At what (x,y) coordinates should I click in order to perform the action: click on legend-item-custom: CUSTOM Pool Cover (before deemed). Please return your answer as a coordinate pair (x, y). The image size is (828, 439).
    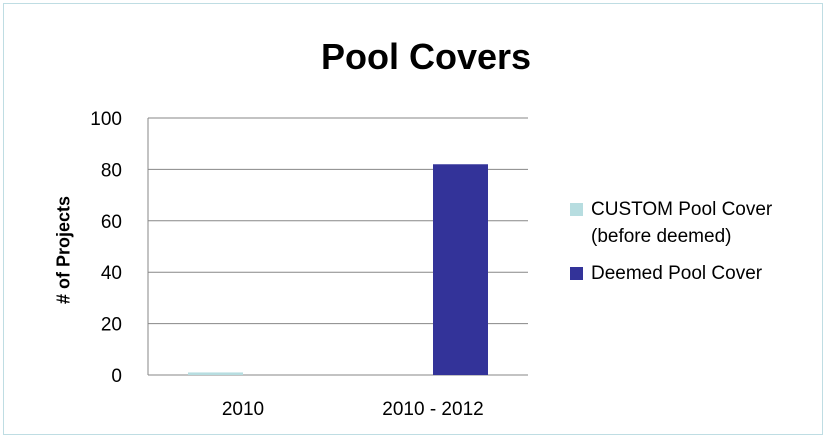
    Looking at the image, I should click on (671, 223).